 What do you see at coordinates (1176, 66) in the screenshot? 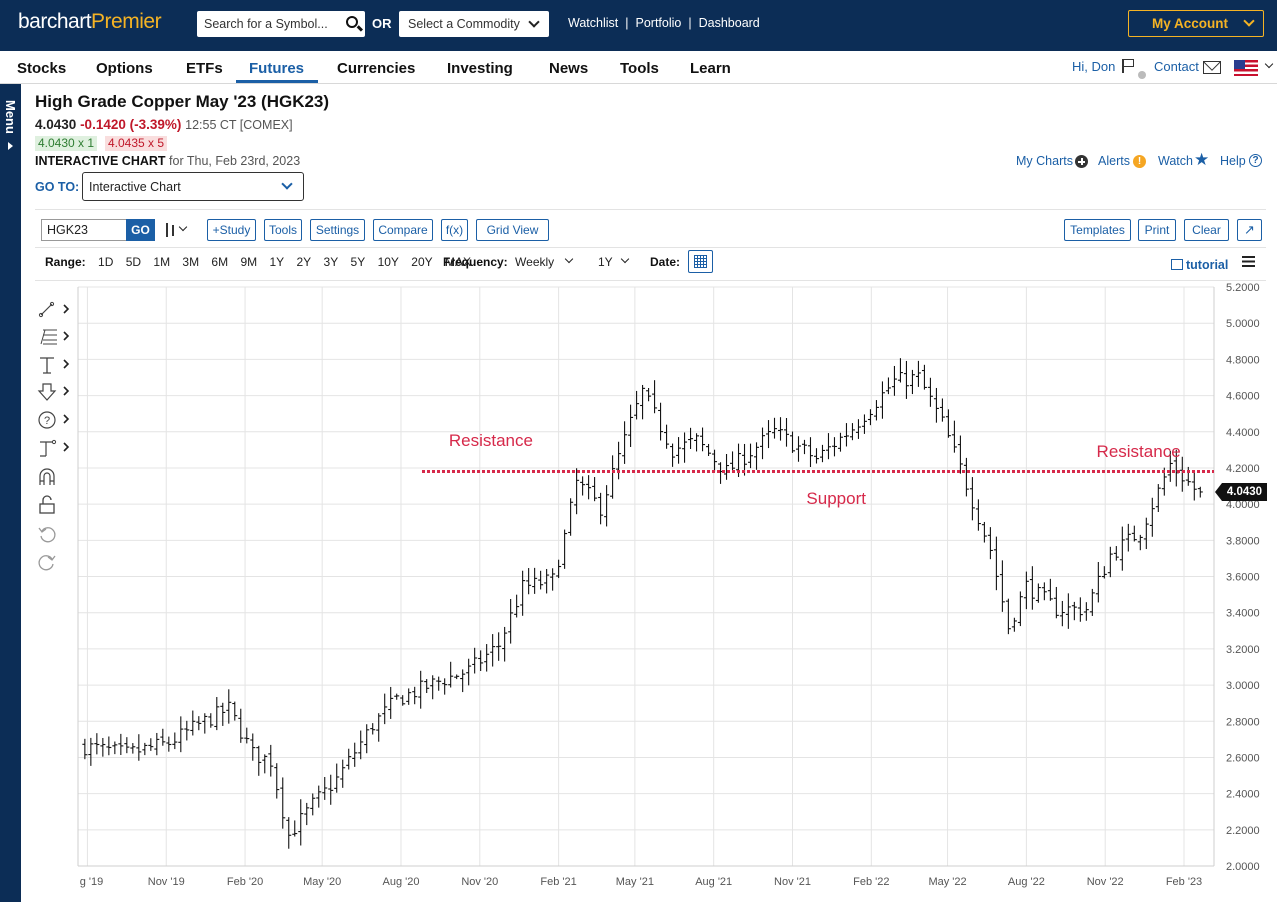
I see `contact-link: Contact` at bounding box center [1176, 66].